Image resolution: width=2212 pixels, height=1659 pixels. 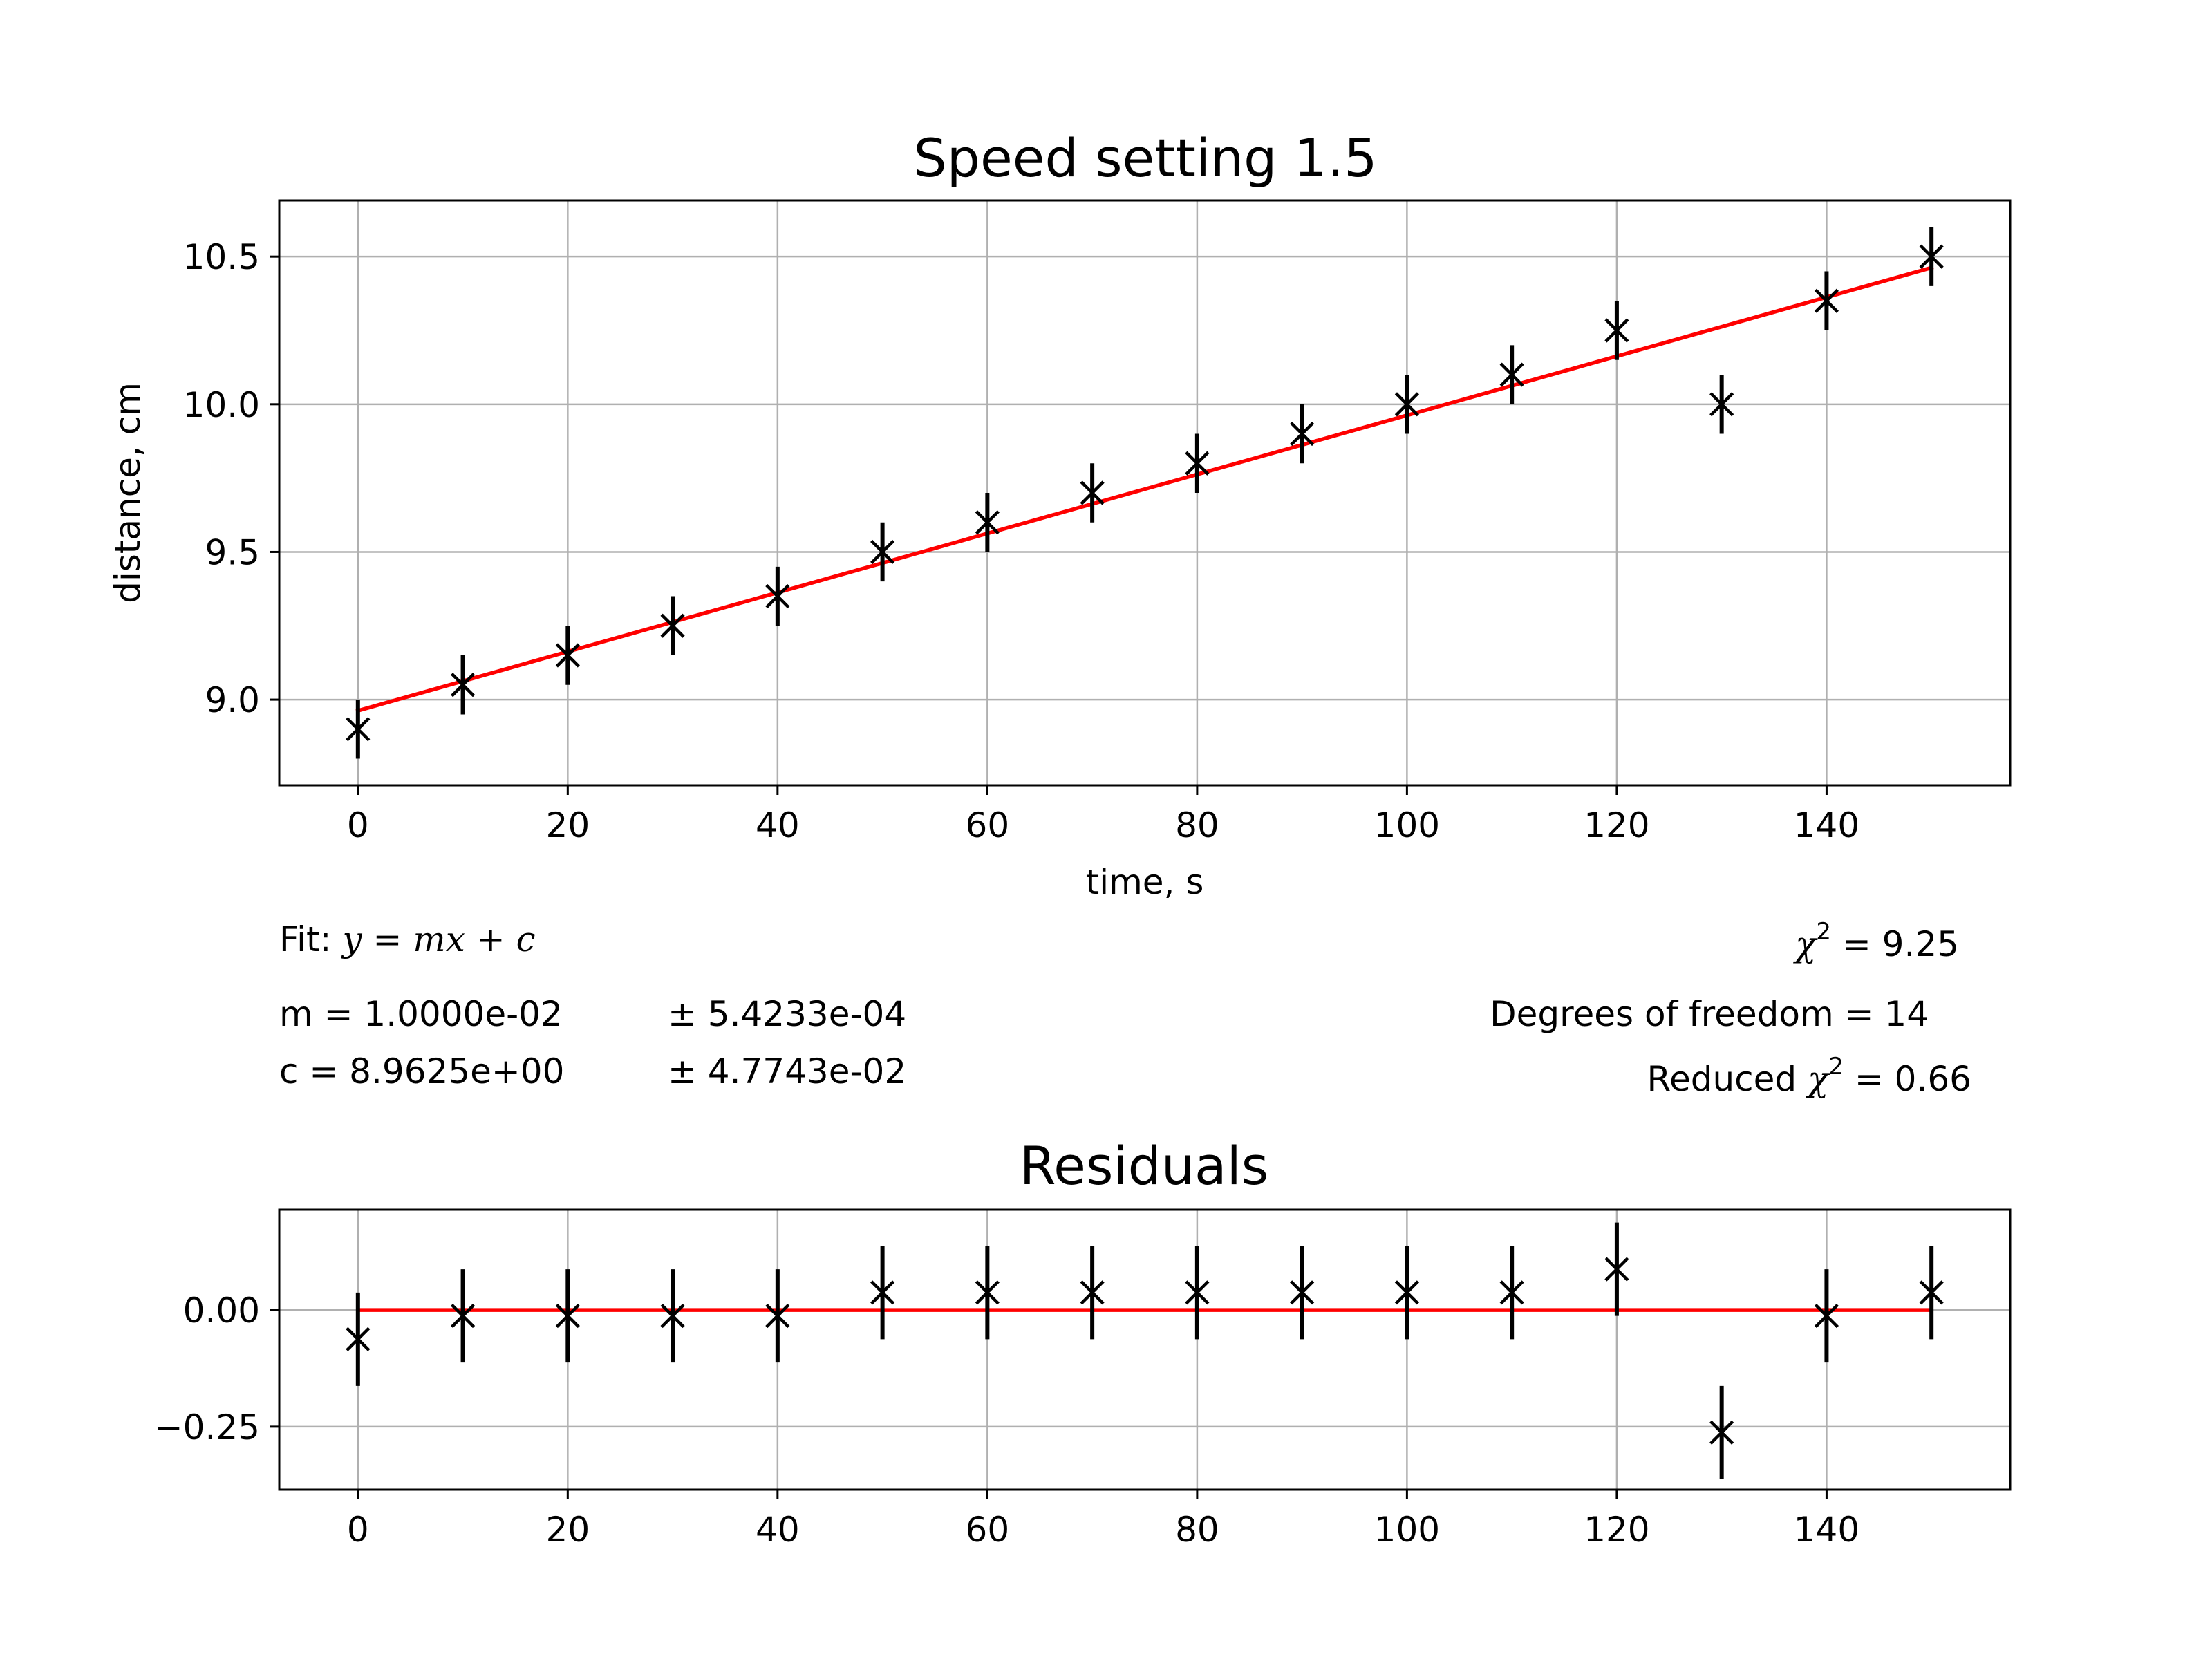 I want to click on main-ytick-label-1: 9.5, so click(x=232, y=552).